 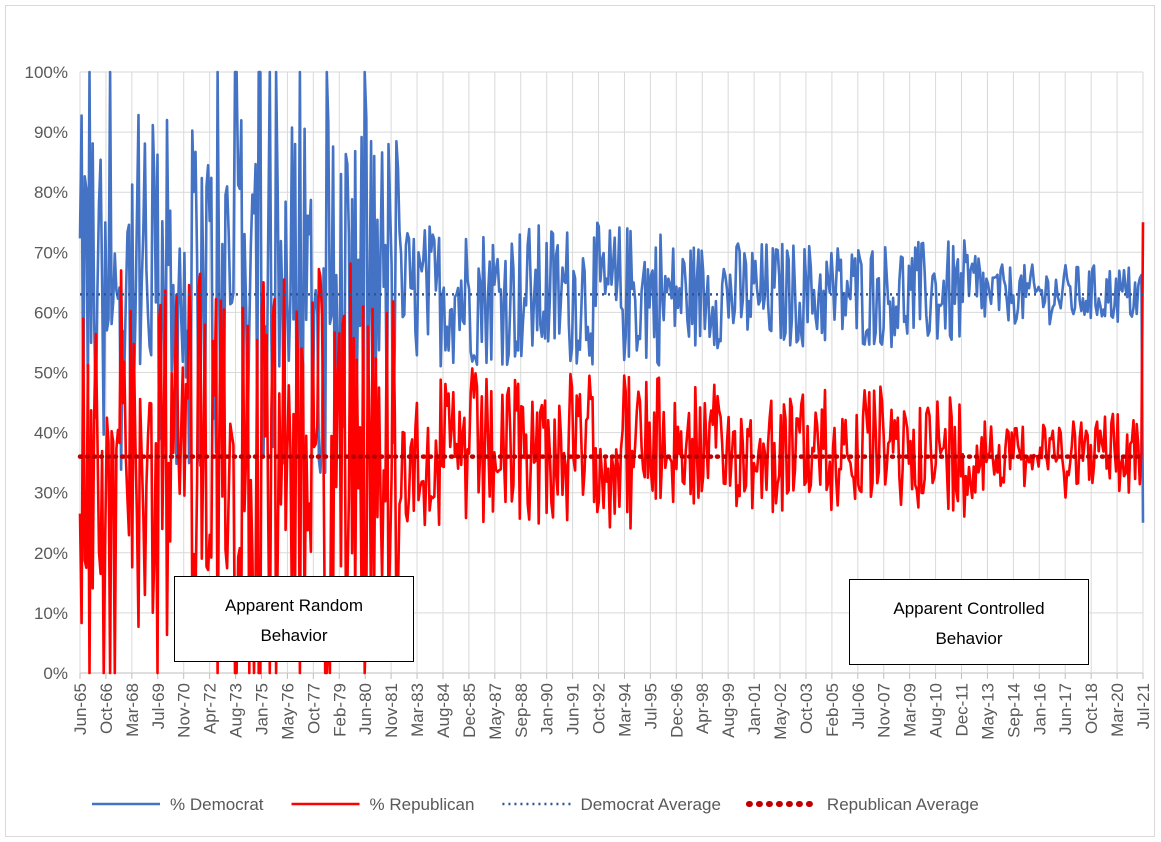 What do you see at coordinates (987, 711) in the screenshot?
I see `x-tick-label: May-13` at bounding box center [987, 711].